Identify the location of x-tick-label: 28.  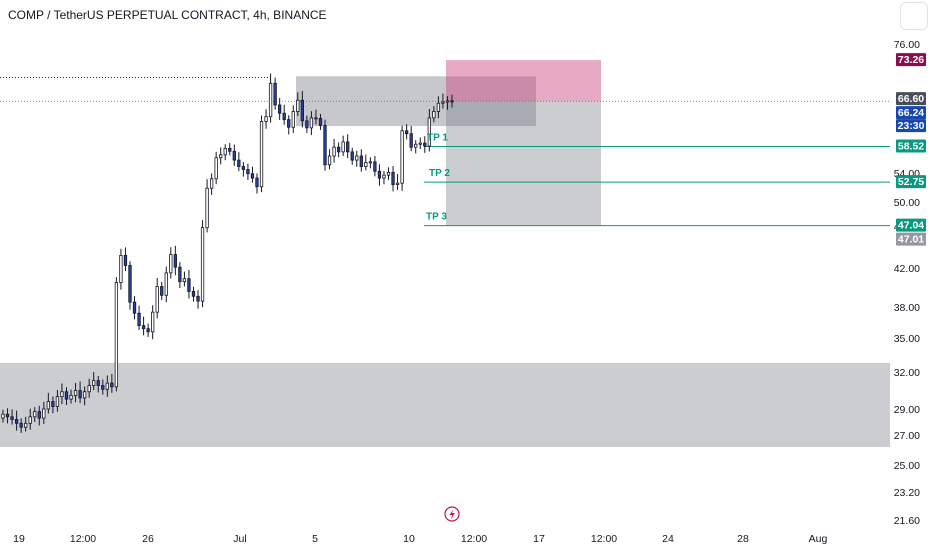
(743, 539).